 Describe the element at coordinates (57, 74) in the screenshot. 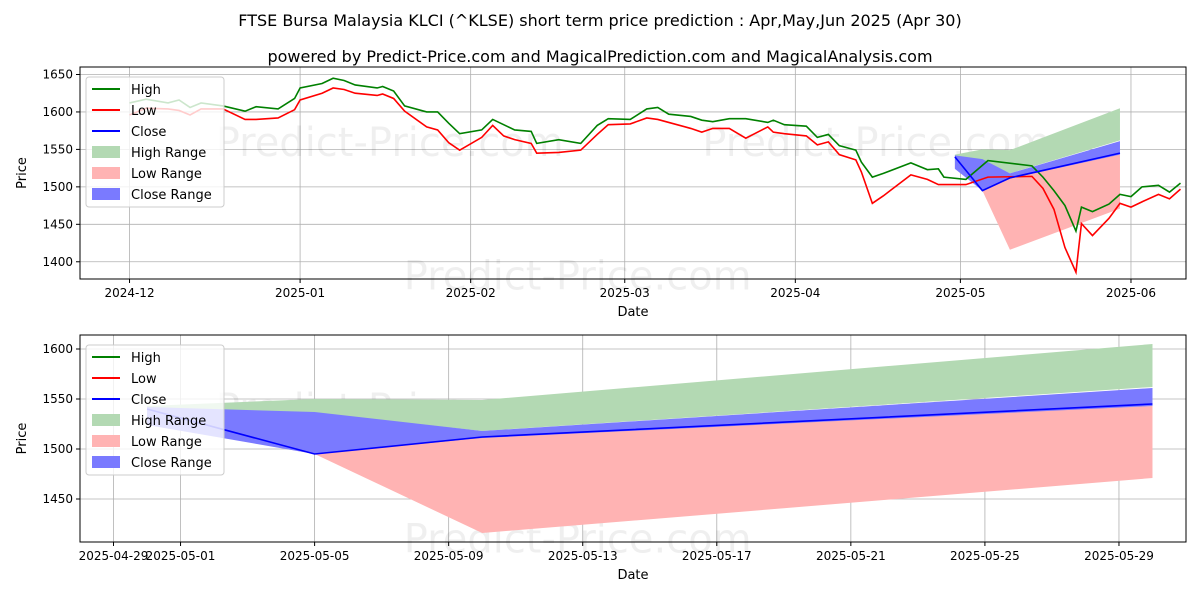

I see `y-tick-label: 1650` at that location.